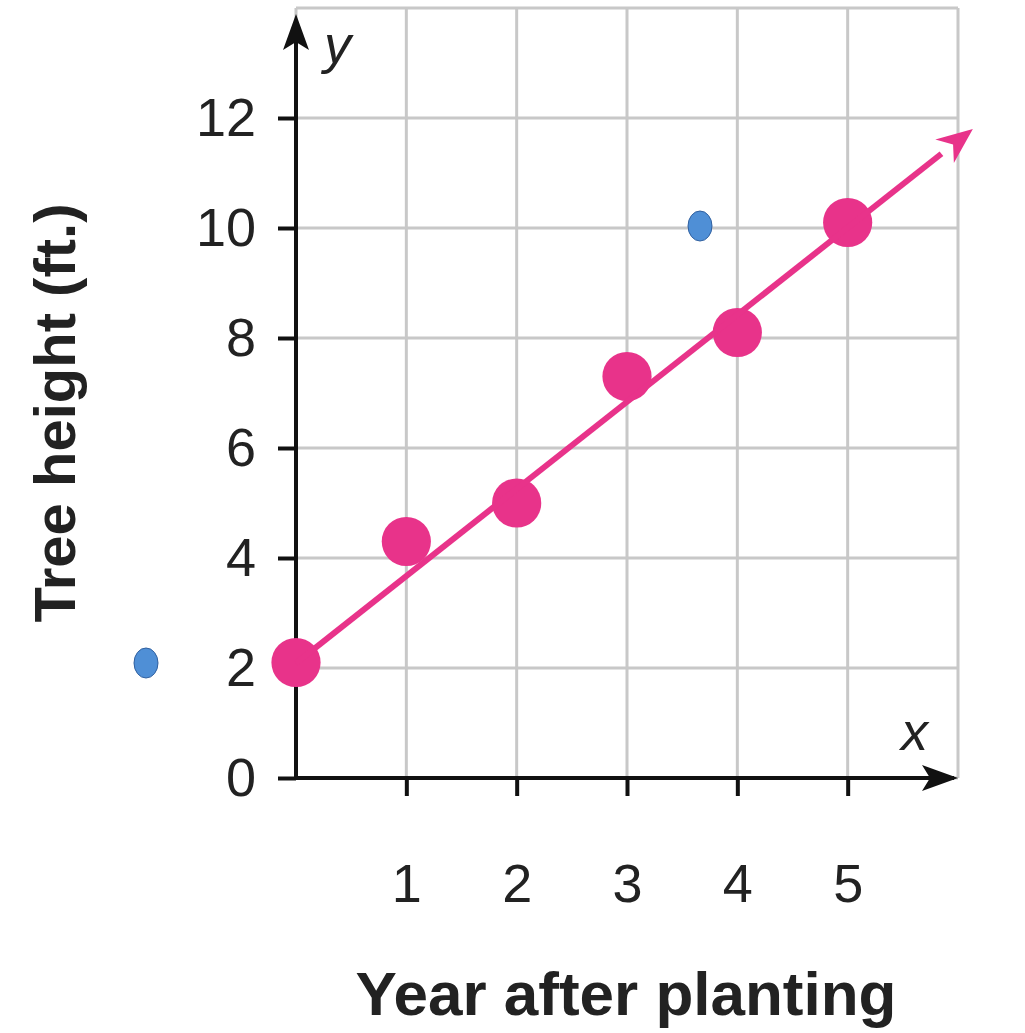  Describe the element at coordinates (240, 776) in the screenshot. I see `y-tick-label: 0` at that location.